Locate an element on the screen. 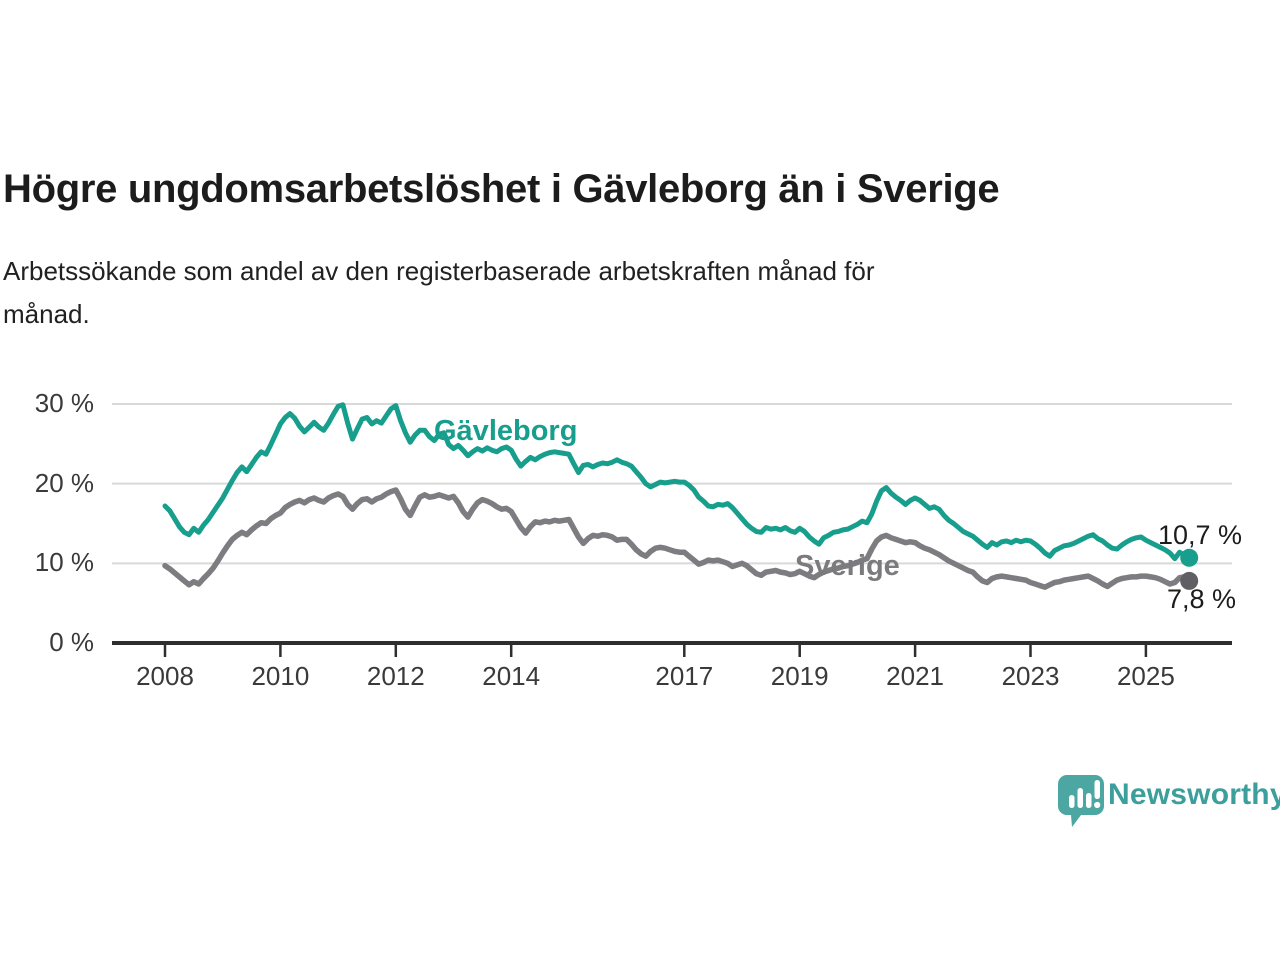 Image resolution: width=1280 pixels, height=960 pixels. x-axis-label: 2023 is located at coordinates (1030, 676).